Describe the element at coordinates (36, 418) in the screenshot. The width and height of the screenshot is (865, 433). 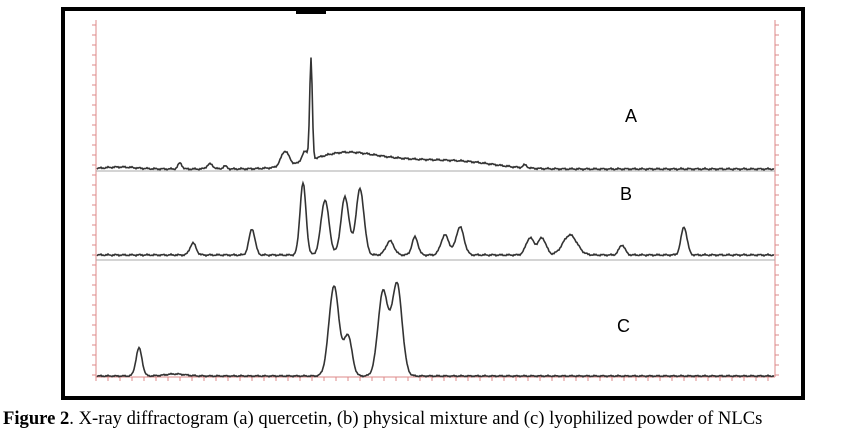
I see `caption-label: Figure 2` at that location.